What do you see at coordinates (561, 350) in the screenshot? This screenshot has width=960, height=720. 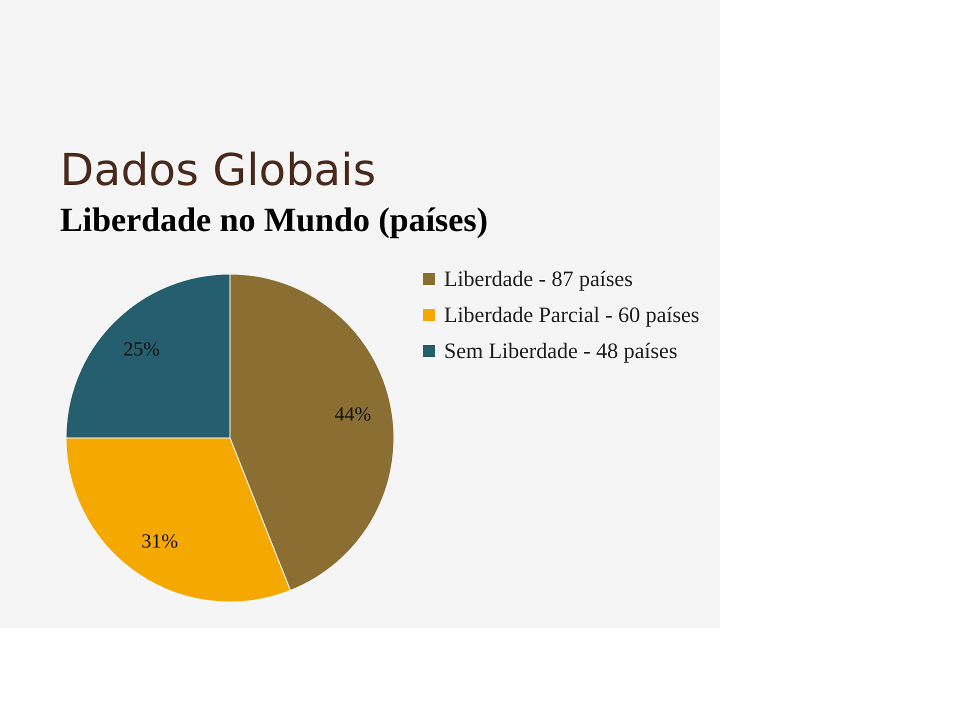 I see `legend-label: Sem Liberdade - 48 países` at bounding box center [561, 350].